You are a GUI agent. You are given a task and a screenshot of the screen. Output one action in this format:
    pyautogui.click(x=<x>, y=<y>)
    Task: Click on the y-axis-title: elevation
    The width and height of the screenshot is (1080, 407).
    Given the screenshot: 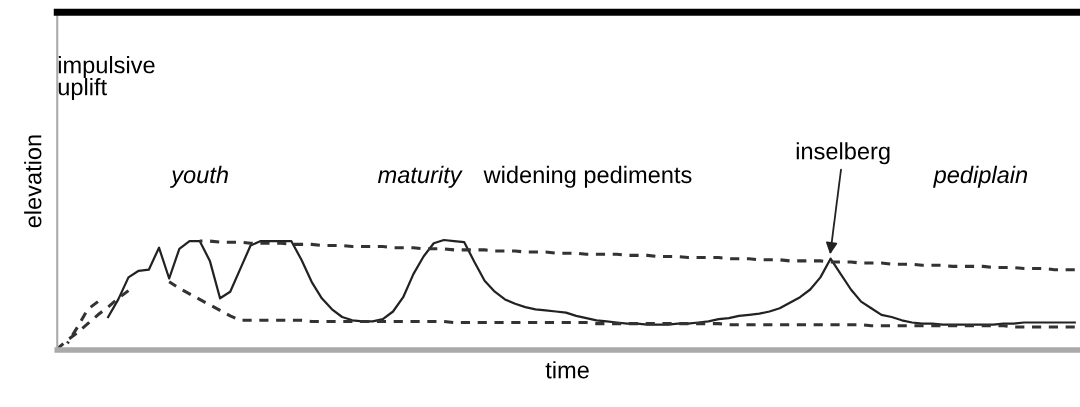 What is the action you would take?
    pyautogui.click(x=33, y=181)
    